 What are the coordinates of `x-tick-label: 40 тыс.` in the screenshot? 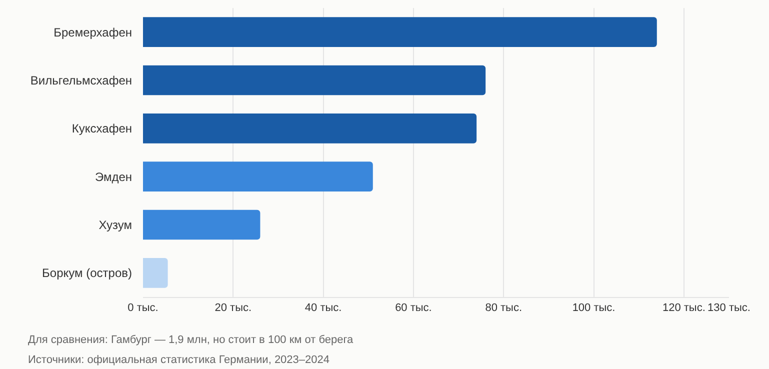 It's located at (323, 308).